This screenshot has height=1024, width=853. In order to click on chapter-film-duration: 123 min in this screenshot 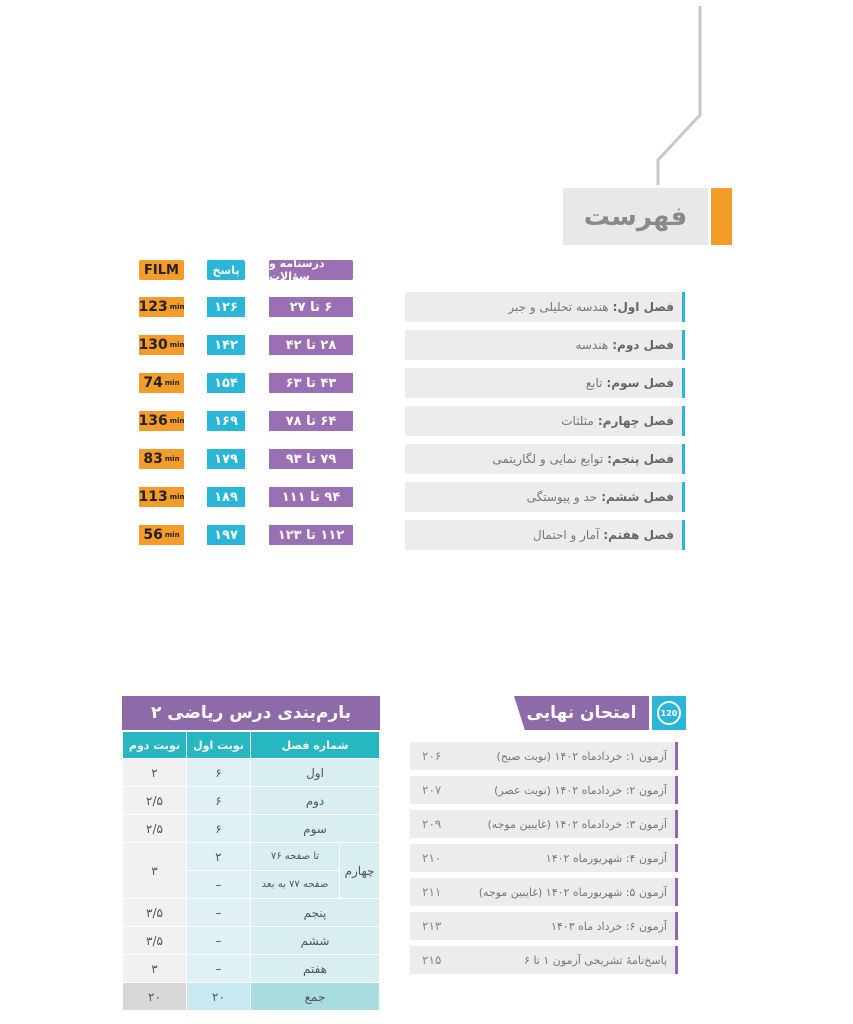, I will do `click(161, 307)`.